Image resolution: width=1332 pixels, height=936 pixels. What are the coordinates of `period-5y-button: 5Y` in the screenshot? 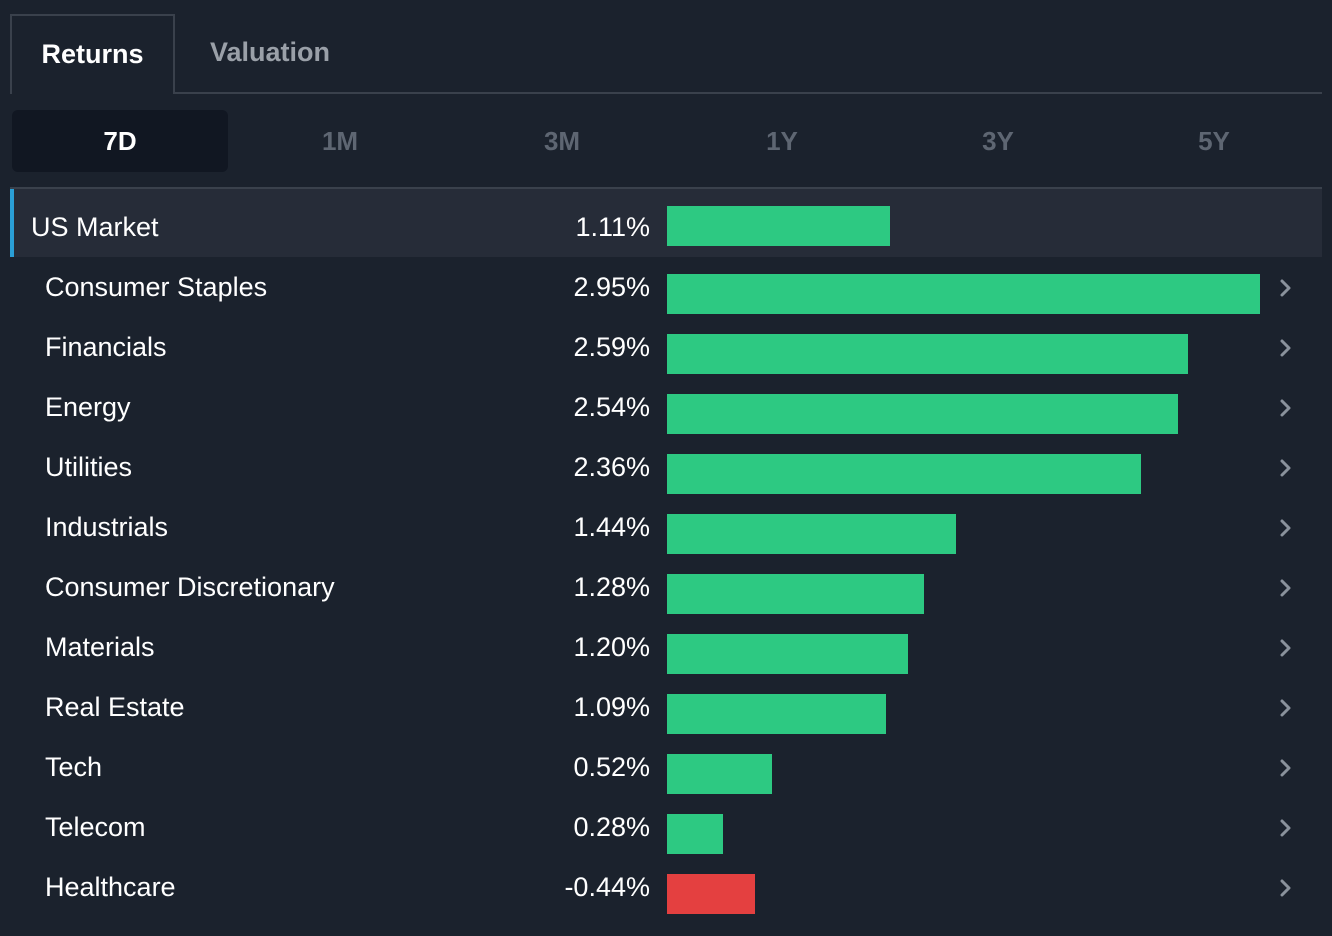 It's located at (1214, 141).